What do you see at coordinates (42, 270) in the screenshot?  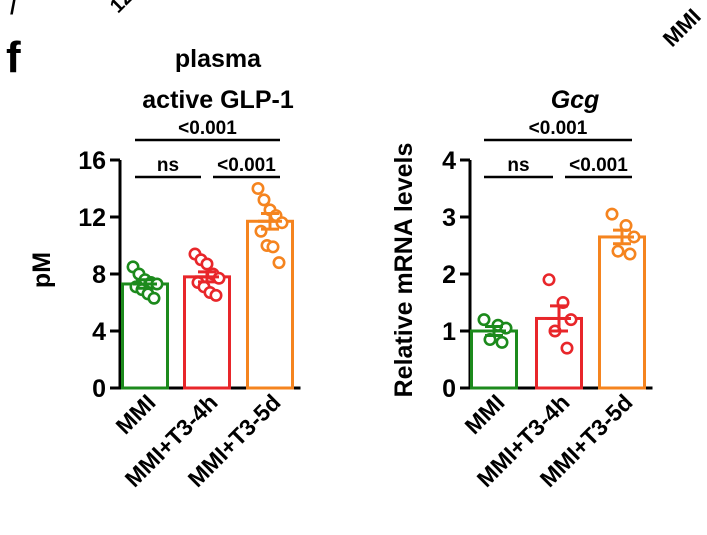 I see `y-axis-label: pM` at bounding box center [42, 270].